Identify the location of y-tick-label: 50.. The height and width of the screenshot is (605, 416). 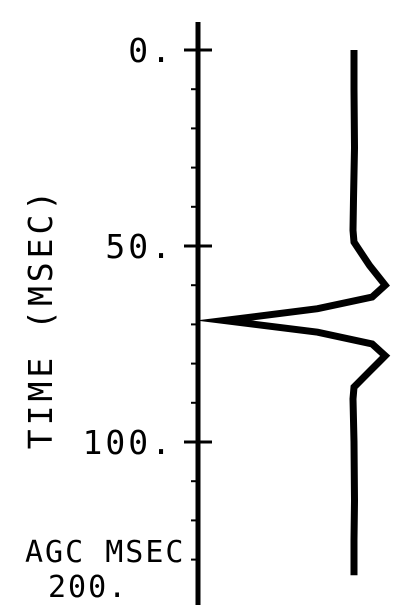
(139, 246).